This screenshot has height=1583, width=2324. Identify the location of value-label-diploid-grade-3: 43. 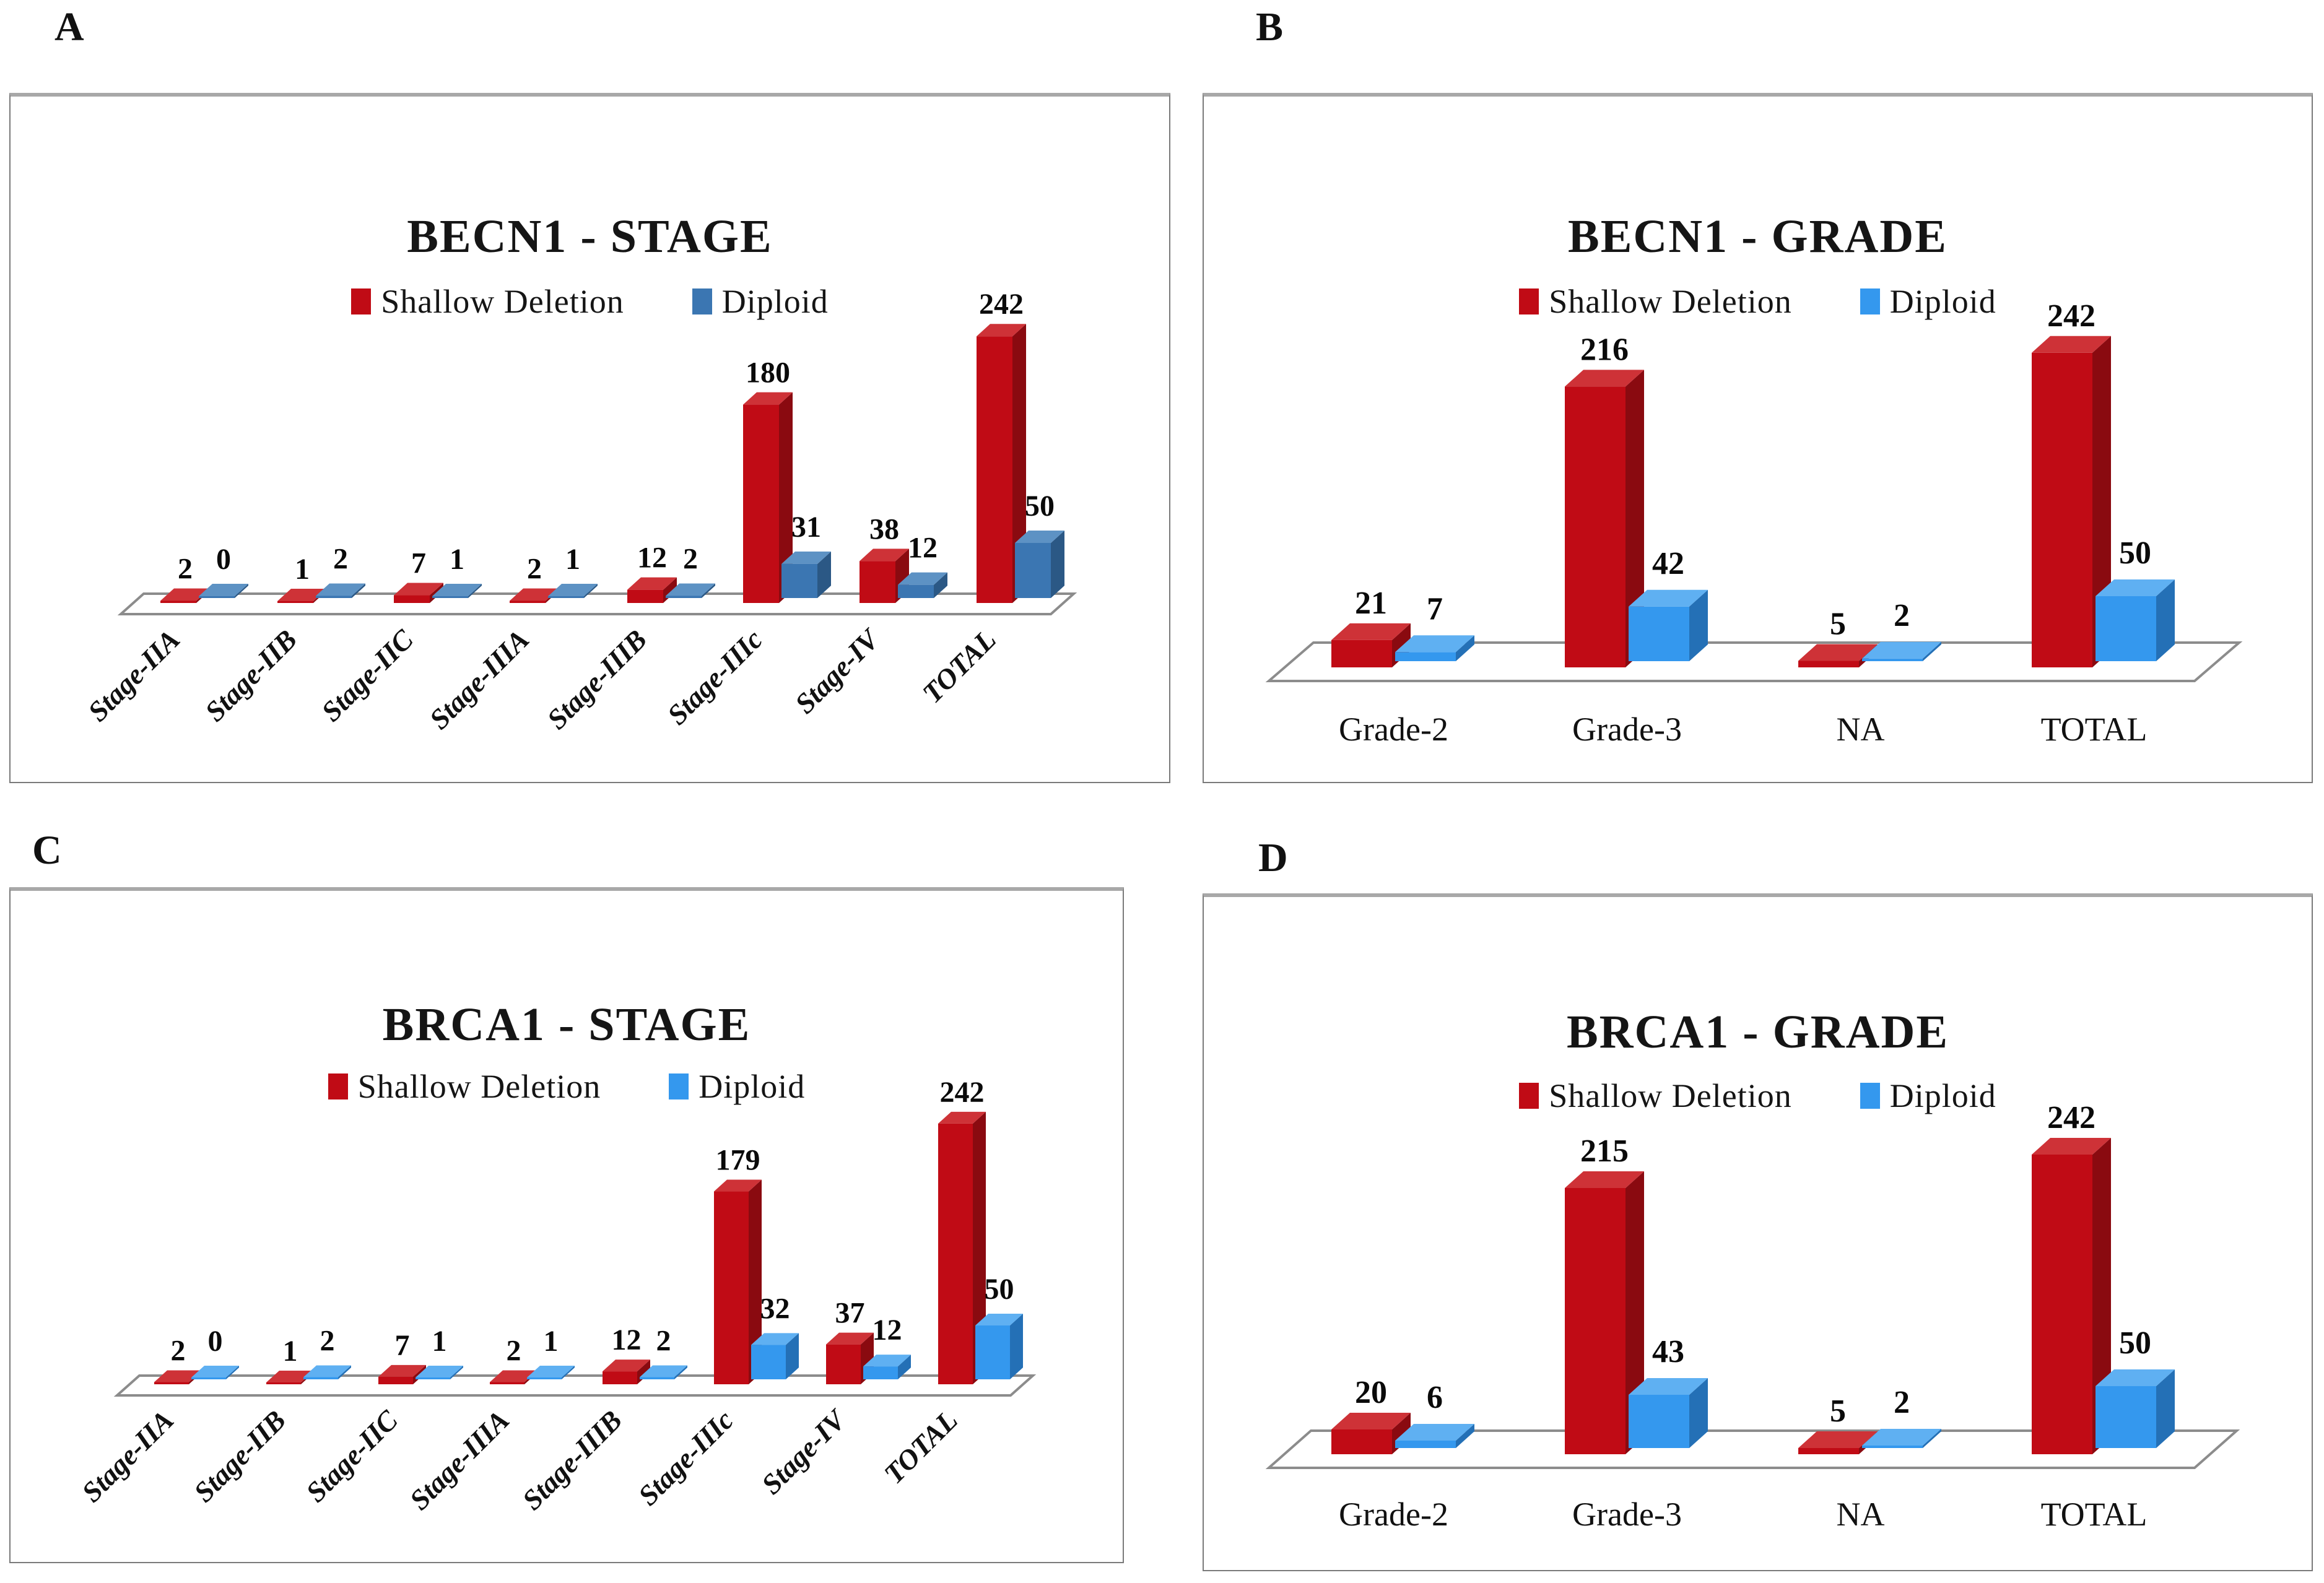
(1668, 1351).